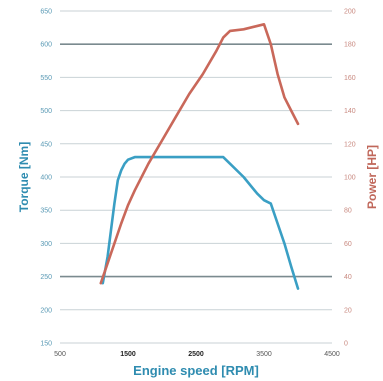 This screenshot has height=381, width=383. What do you see at coordinates (46, 310) in the screenshot?
I see `left-tick-label: 200` at bounding box center [46, 310].